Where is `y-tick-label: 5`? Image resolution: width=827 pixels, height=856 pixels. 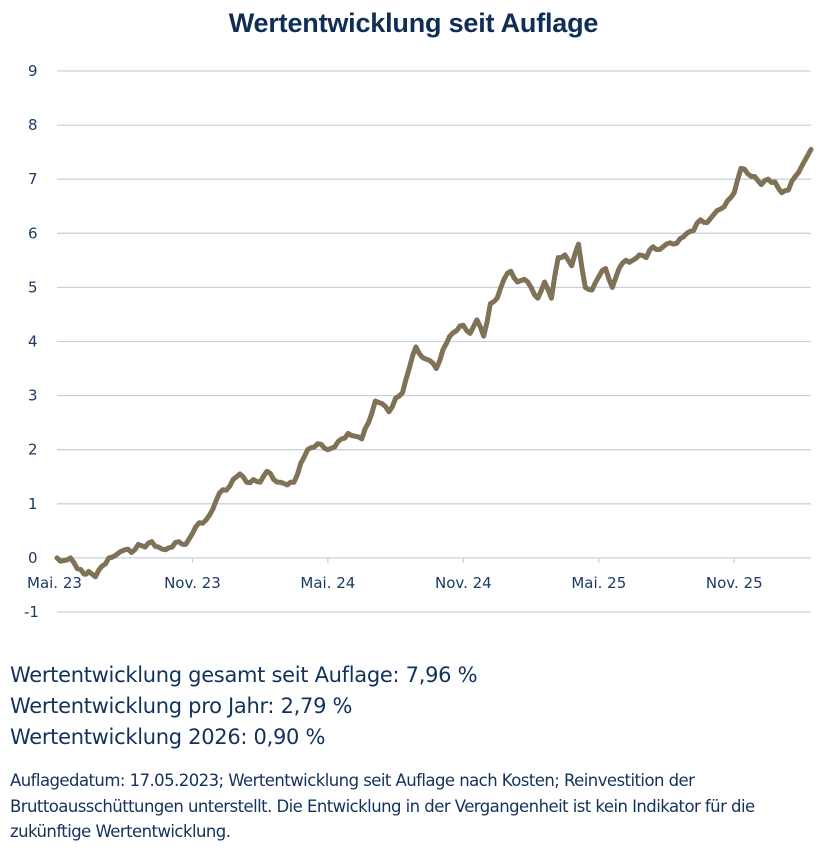 y-tick-label: 5 is located at coordinates (33, 287).